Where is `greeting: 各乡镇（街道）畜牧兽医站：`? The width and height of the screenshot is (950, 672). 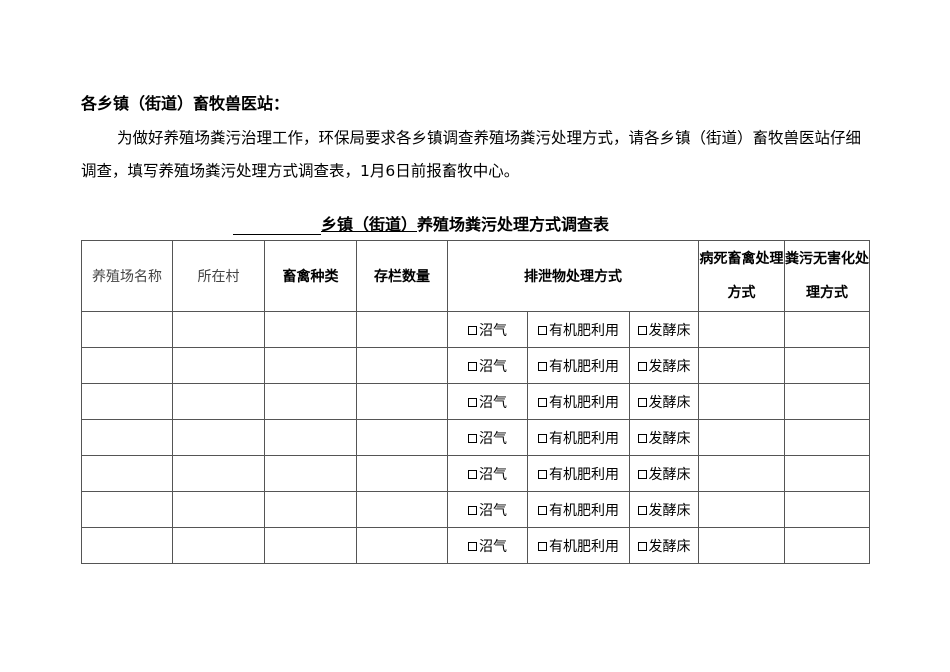 greeting: 各乡镇（街道）畜牧兽医站： is located at coordinates (185, 103).